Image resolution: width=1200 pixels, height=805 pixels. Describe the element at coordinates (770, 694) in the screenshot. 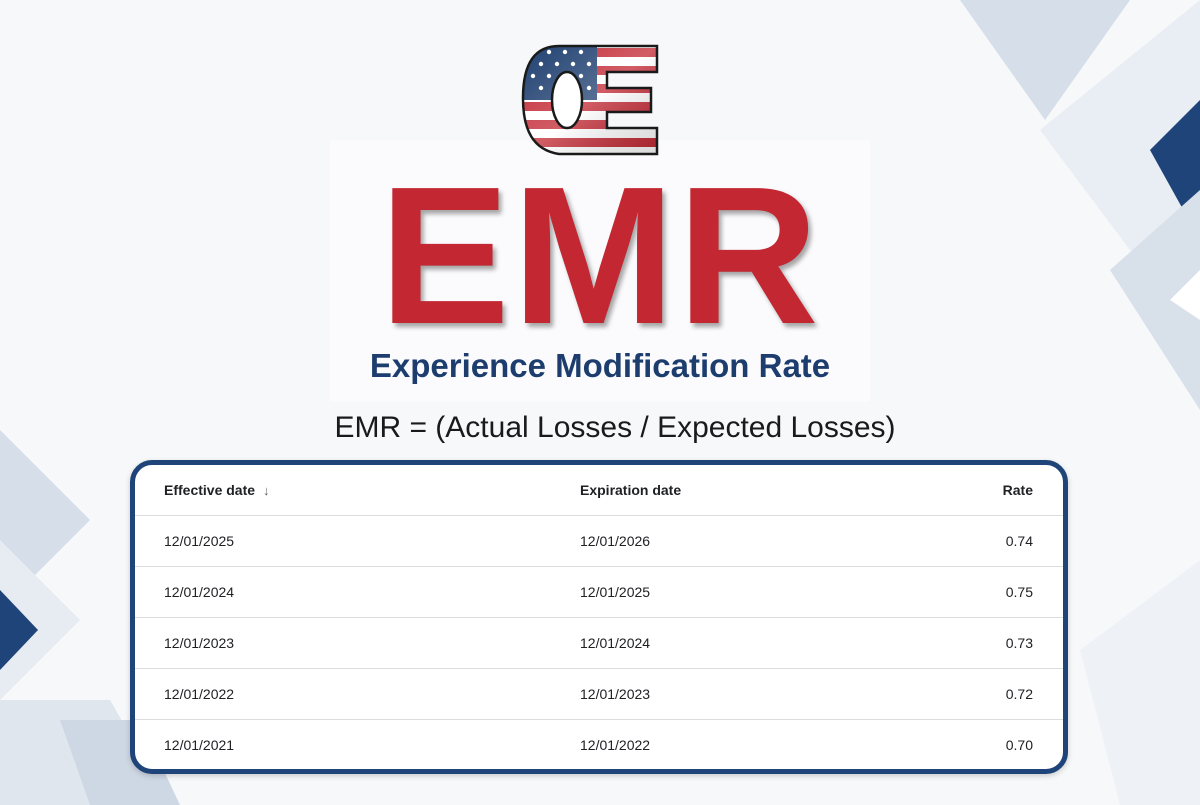

I see `cell-expiration-date: 12/01/2023` at that location.